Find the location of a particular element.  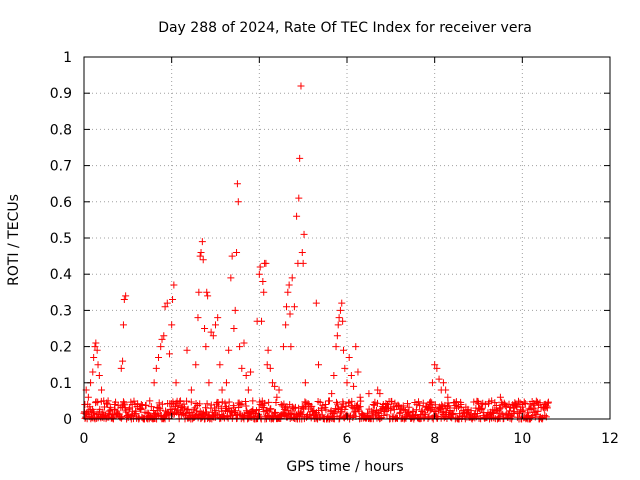

y-tick-label: 0.4 is located at coordinates (61, 275).